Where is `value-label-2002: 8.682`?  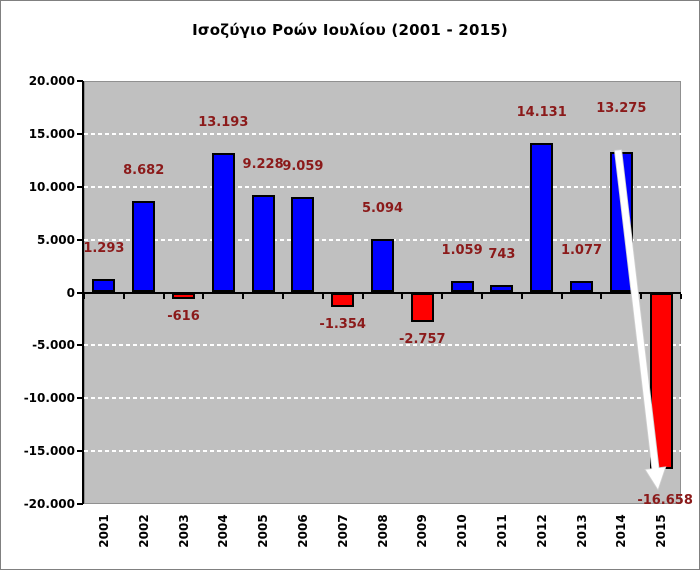
value-label-2002: 8.682 is located at coordinates (144, 170).